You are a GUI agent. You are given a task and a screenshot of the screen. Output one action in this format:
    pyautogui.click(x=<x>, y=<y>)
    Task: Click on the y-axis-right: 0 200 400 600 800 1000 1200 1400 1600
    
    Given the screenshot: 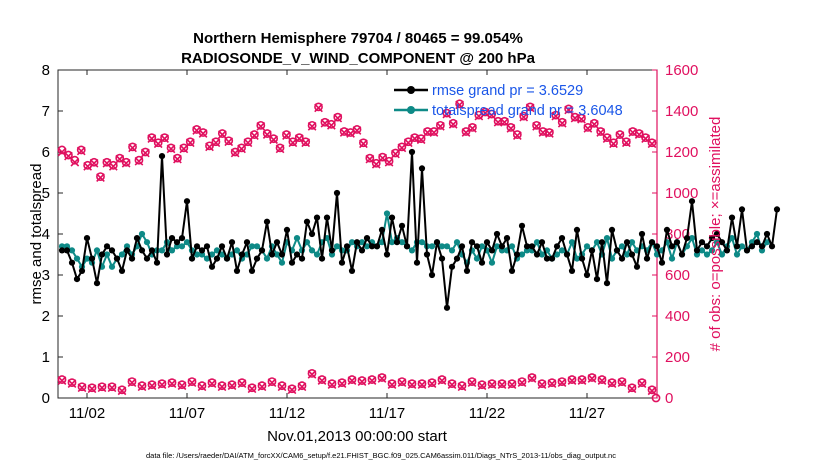 What is the action you would take?
    pyautogui.click(x=675, y=234)
    